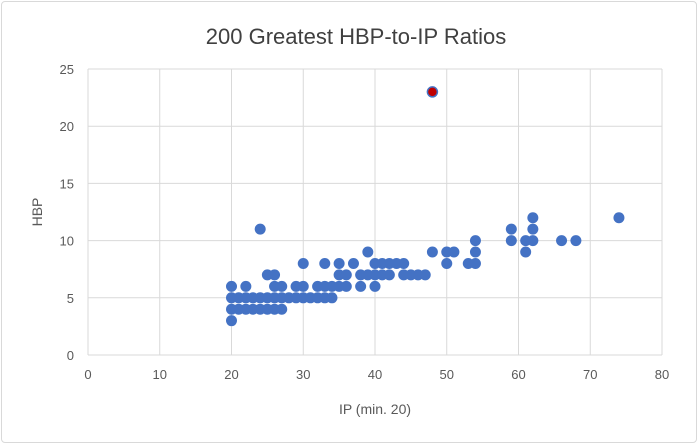 This screenshot has width=700, height=446. Describe the element at coordinates (518, 374) in the screenshot. I see `x-tick-label: 60` at that location.